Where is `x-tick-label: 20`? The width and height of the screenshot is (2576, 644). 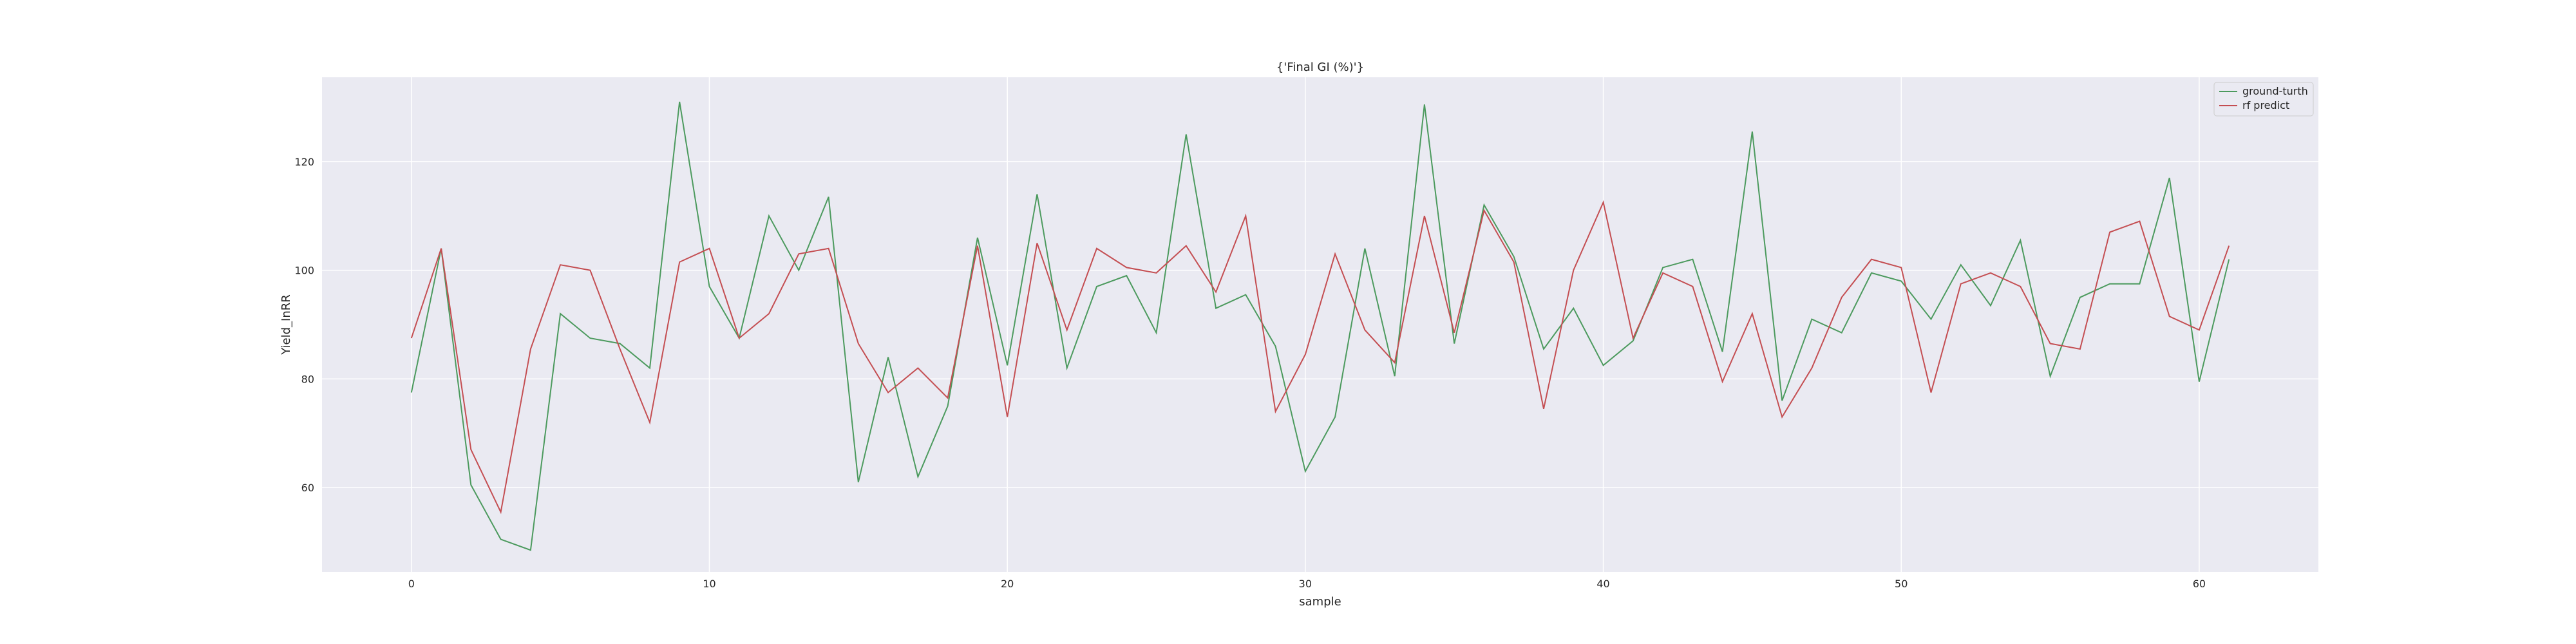 x-tick-label: 20 is located at coordinates (1008, 584).